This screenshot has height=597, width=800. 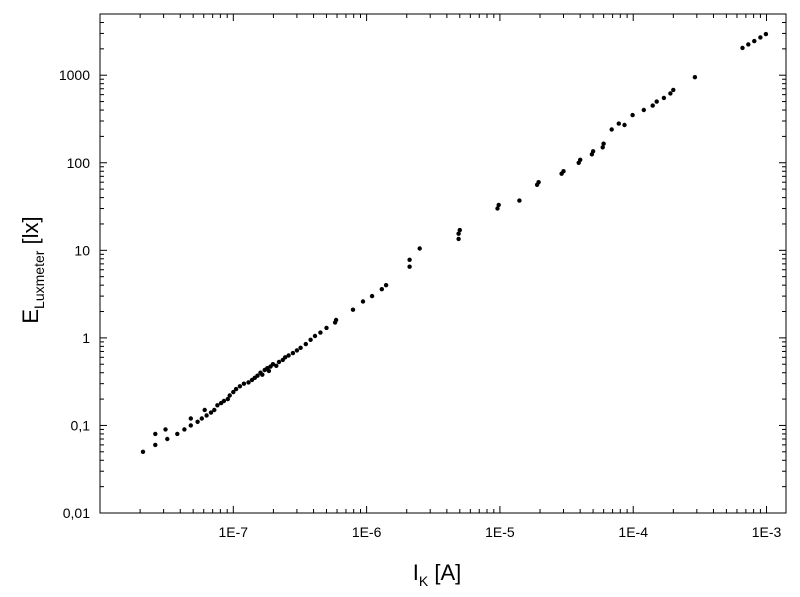 What do you see at coordinates (81, 425) in the screenshot?
I see `y-tick-label: 0,1` at bounding box center [81, 425].